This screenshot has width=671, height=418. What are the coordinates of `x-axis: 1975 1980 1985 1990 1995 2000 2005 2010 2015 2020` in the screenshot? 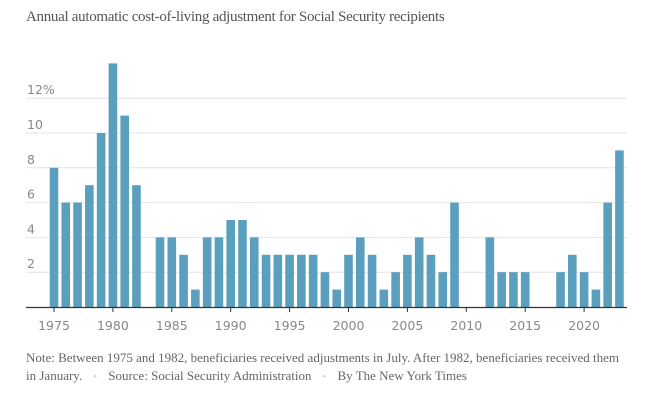 It's located at (326, 319).